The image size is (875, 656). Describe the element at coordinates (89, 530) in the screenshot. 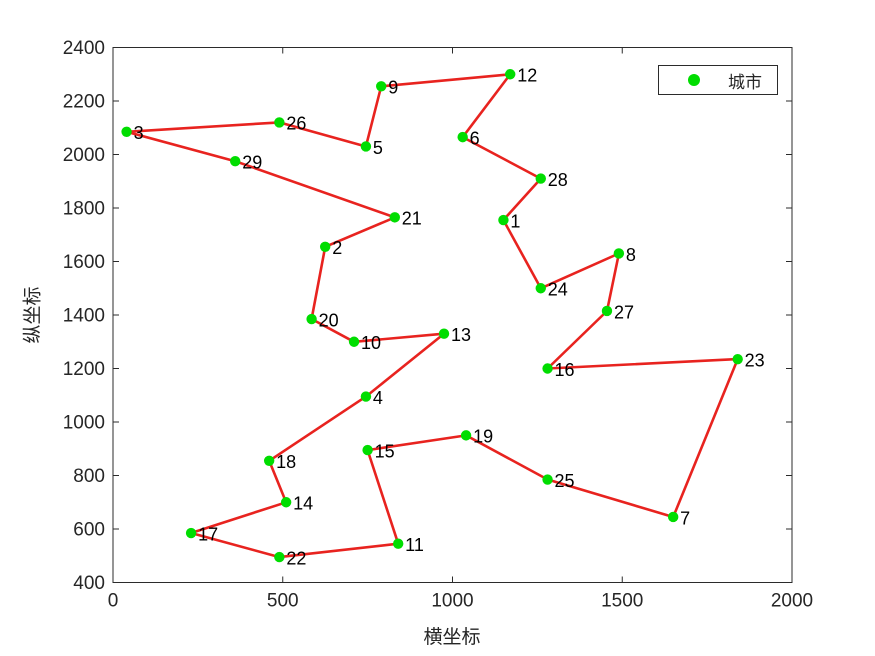

I see `y-tick-label: 600` at that location.